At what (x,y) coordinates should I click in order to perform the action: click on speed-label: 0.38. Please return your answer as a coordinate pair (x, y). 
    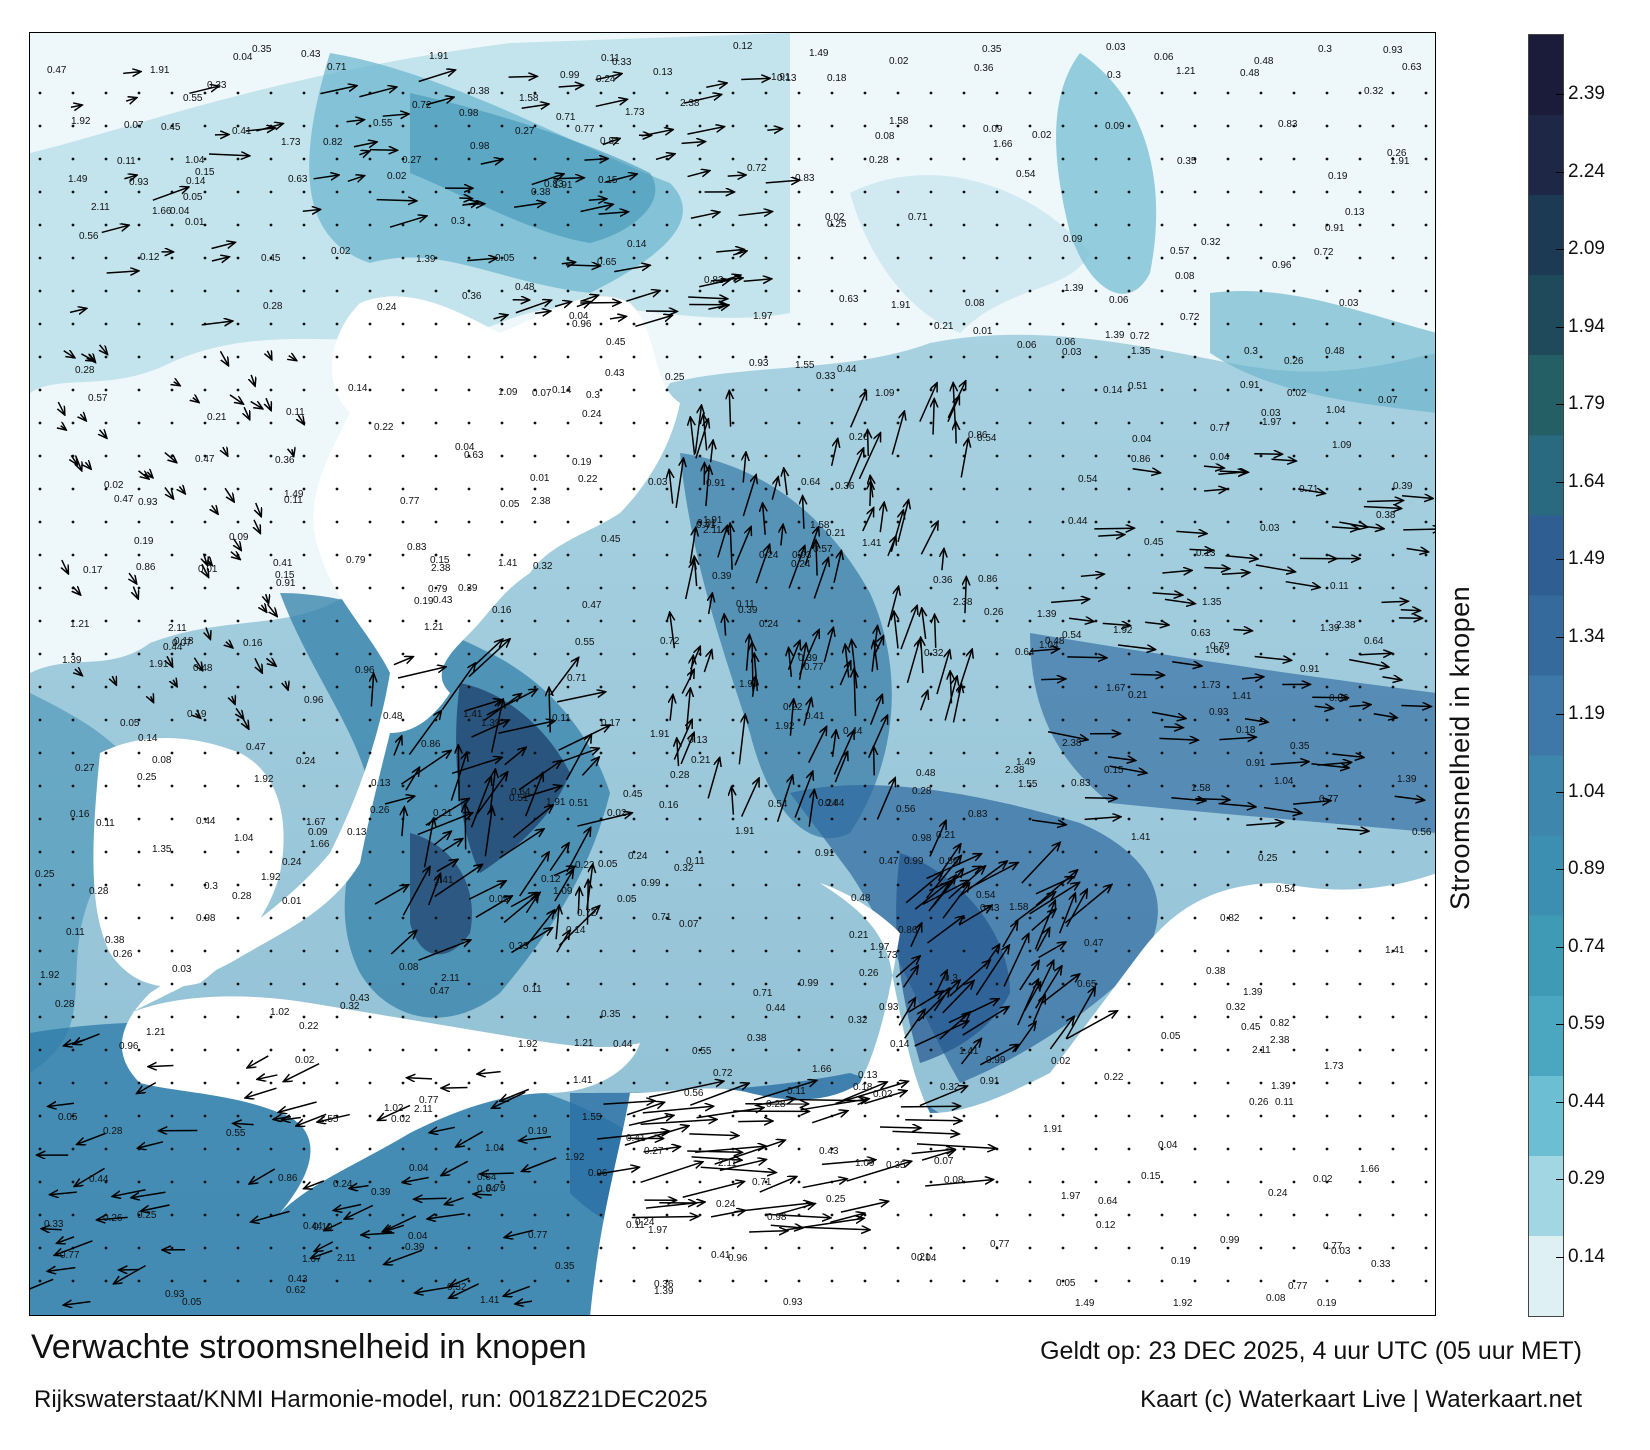
    Looking at the image, I should click on (115, 940).